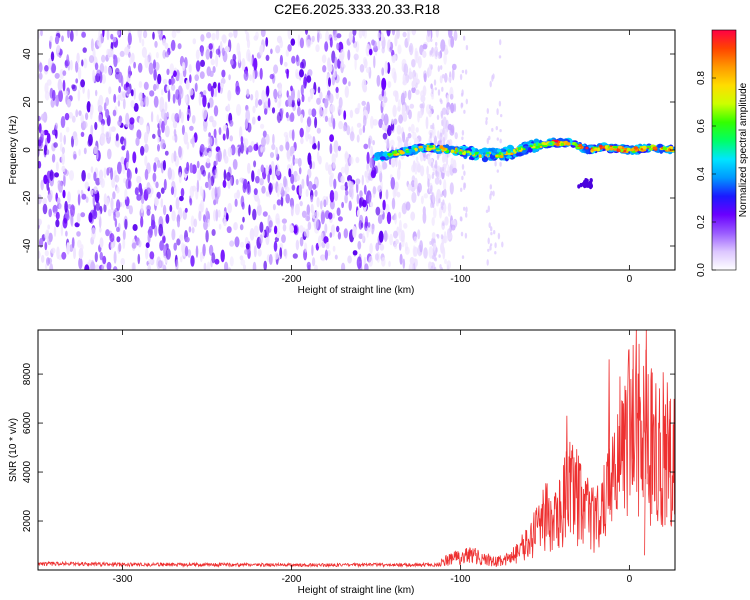 The image size is (750, 600). What do you see at coordinates (13, 150) in the screenshot?
I see `spectrogram-y-axis-label: Frequency (Hz)` at bounding box center [13, 150].